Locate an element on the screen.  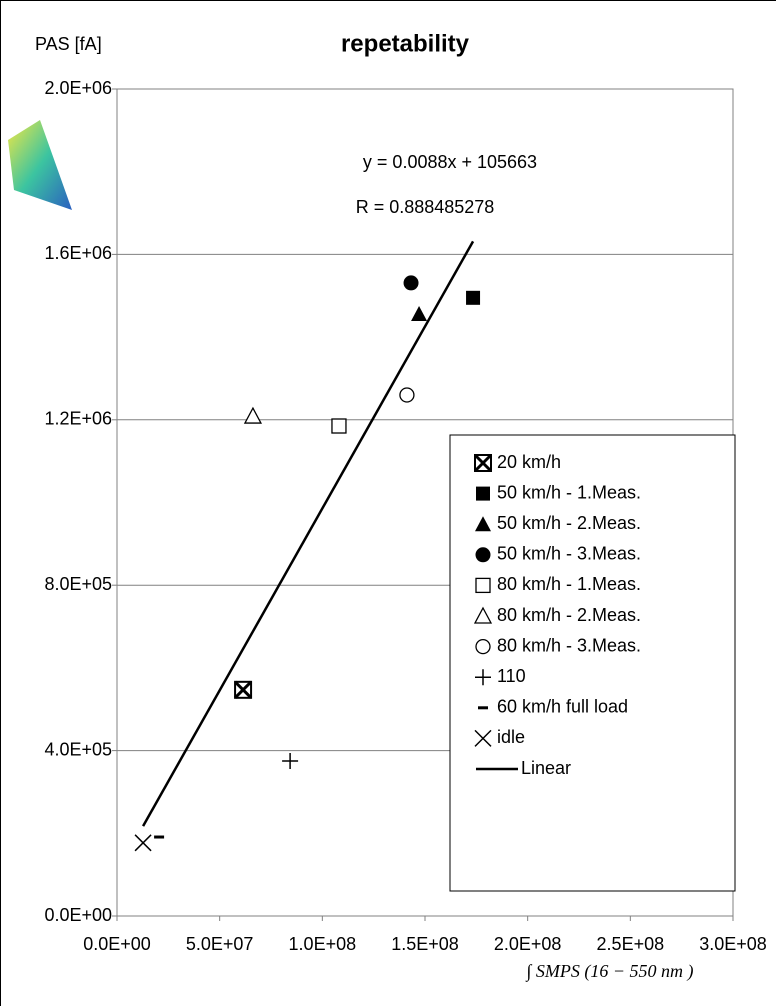
x-tick-label: 3.0E+08 is located at coordinates (733, 944).